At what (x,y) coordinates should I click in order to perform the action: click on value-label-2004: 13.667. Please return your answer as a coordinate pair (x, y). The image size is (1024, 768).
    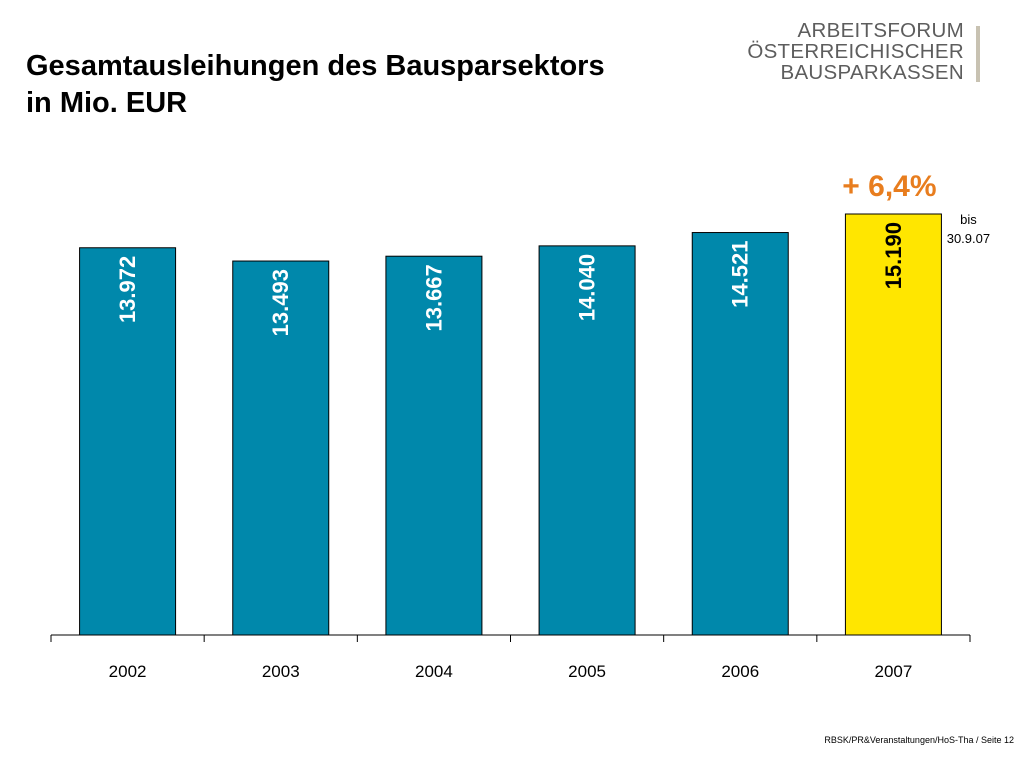
    Looking at the image, I should click on (433, 297).